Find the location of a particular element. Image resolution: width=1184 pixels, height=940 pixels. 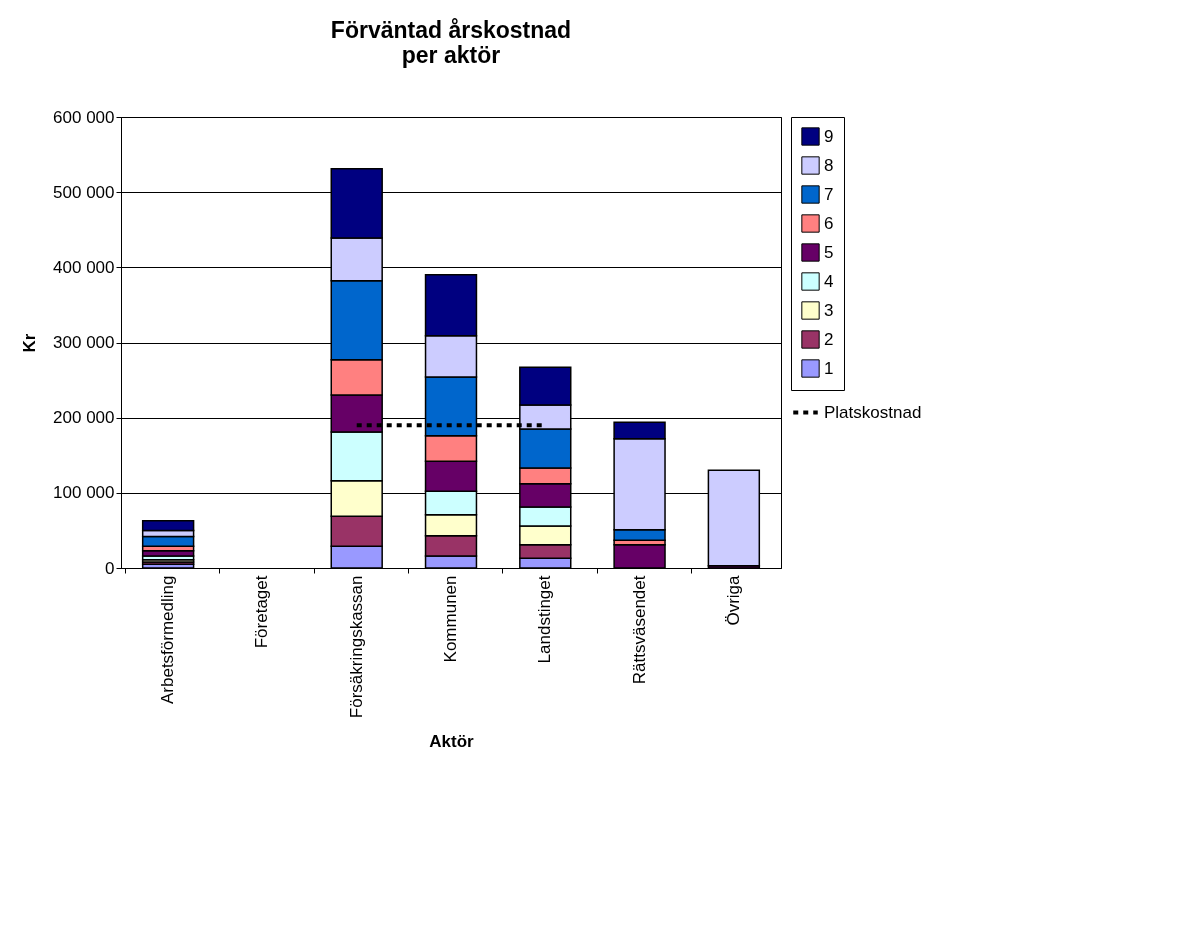

x-axis-title: Aktör is located at coordinates (452, 742).